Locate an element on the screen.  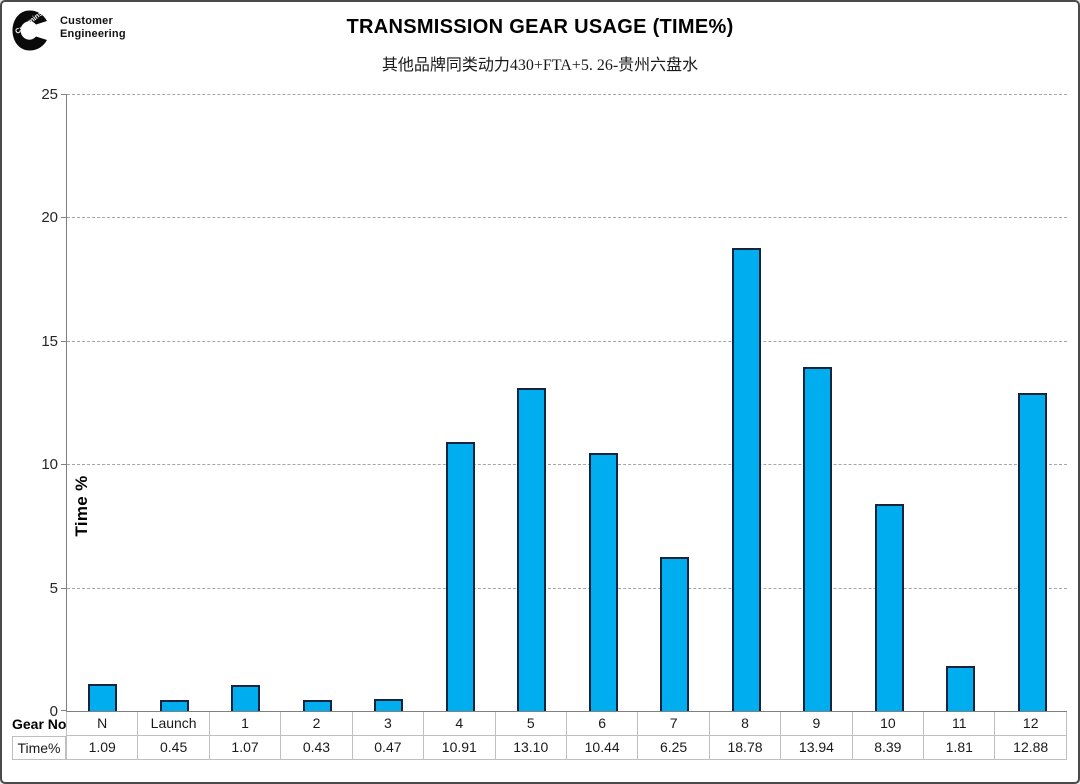
time-value-cell-12: 12.88 is located at coordinates (1031, 748).